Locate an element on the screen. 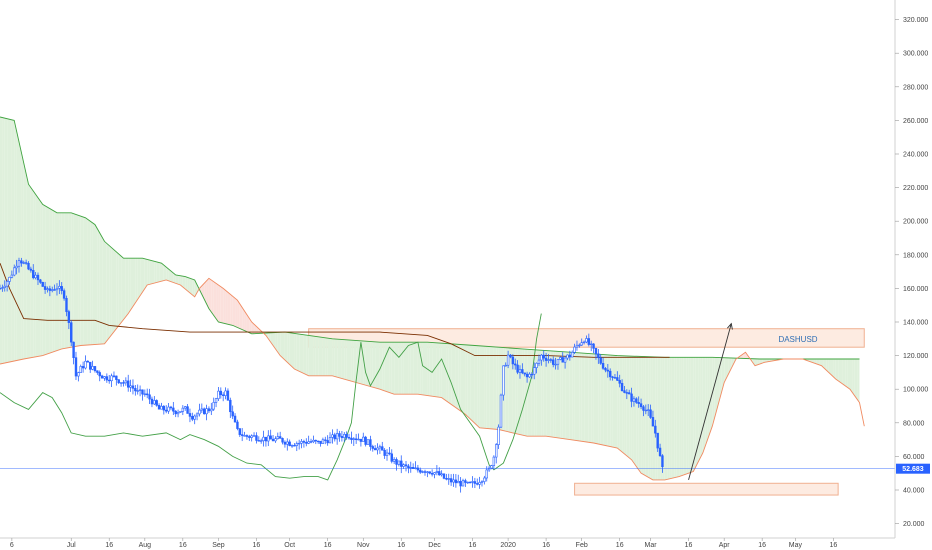 The height and width of the screenshot is (550, 932). symbol-annotation: DASHUSD is located at coordinates (797, 339).